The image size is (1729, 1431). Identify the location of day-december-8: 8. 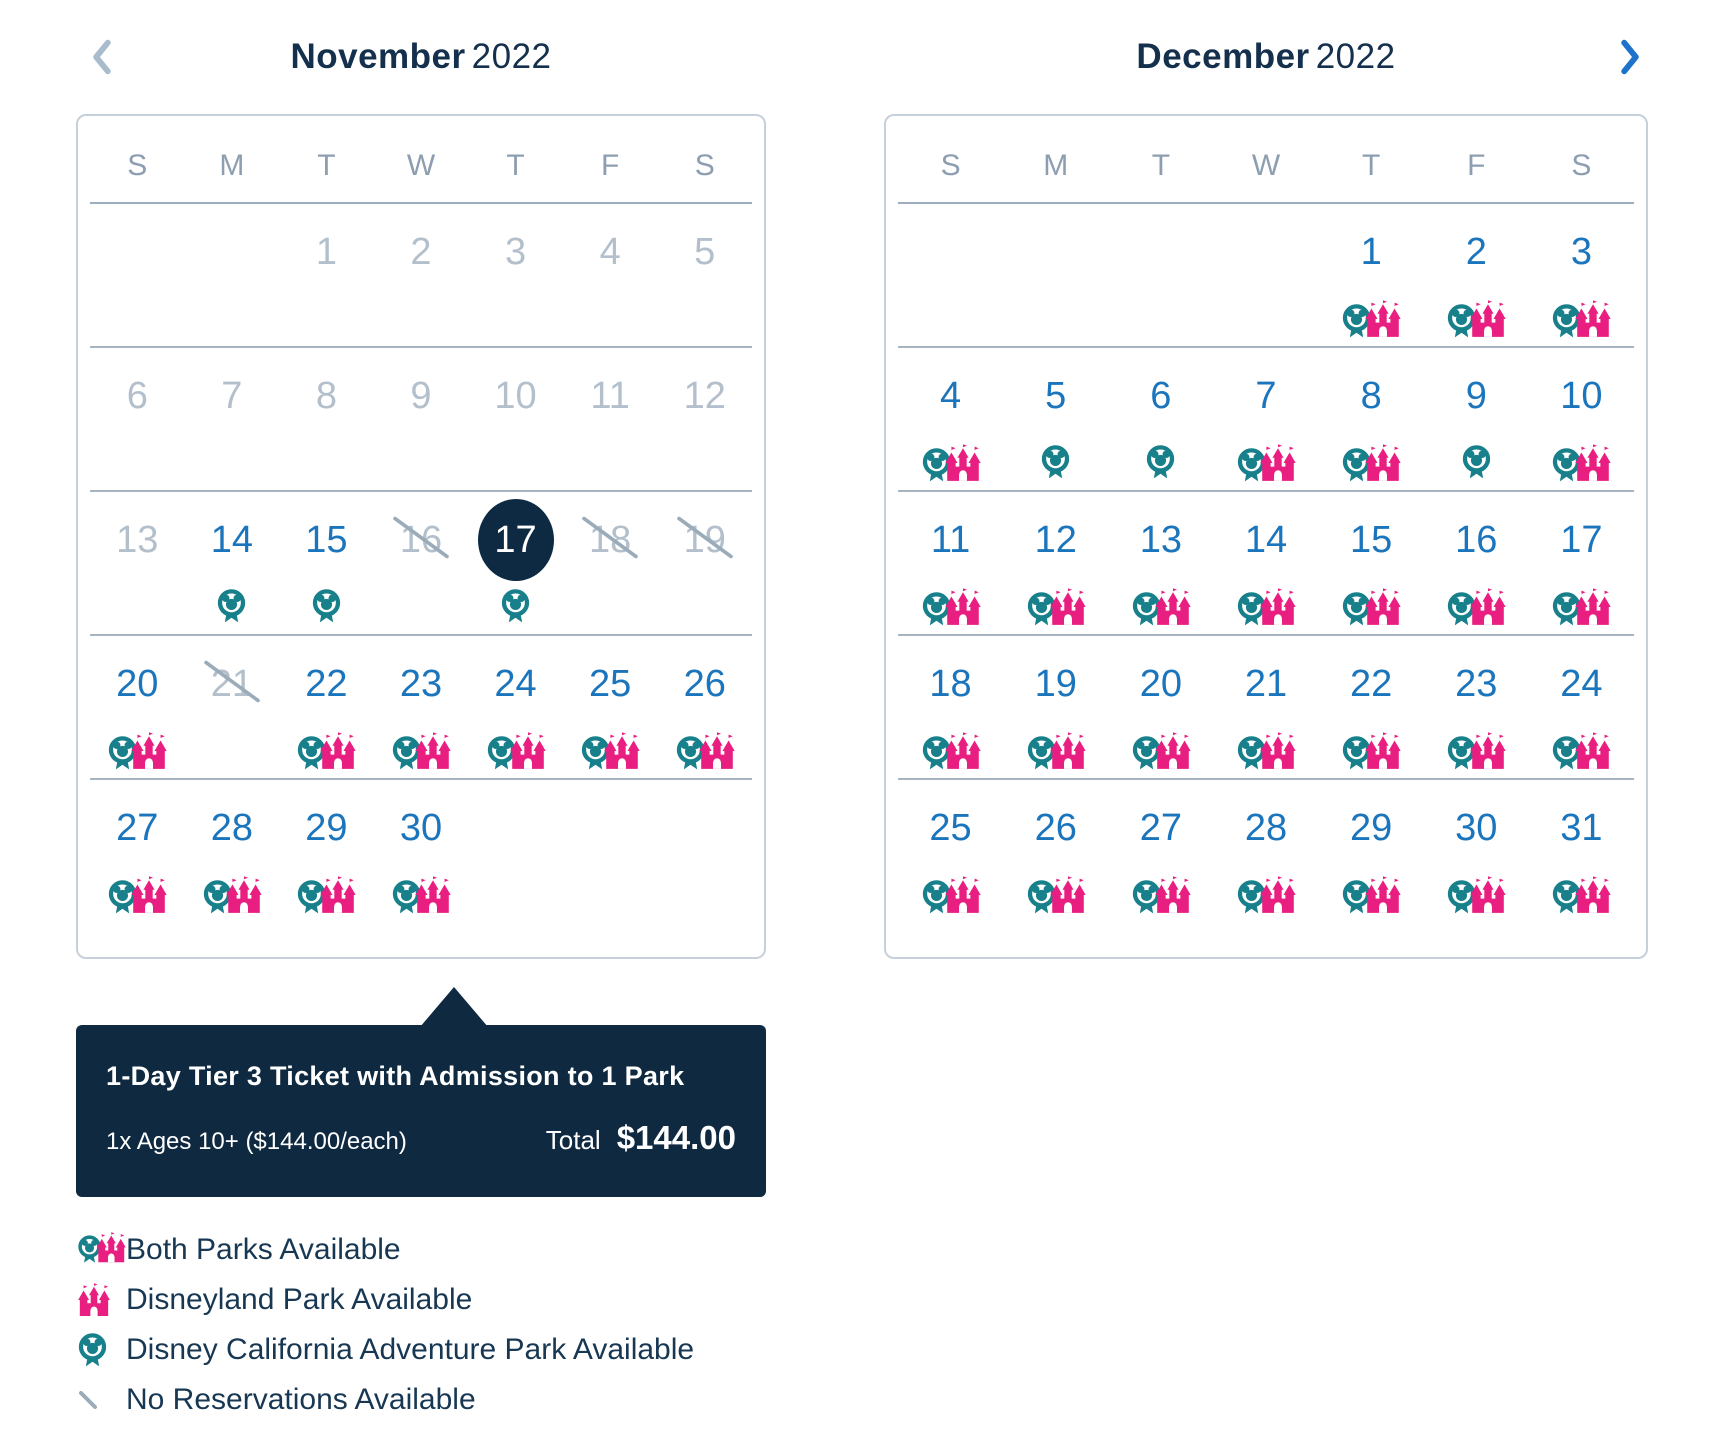
(1371, 419).